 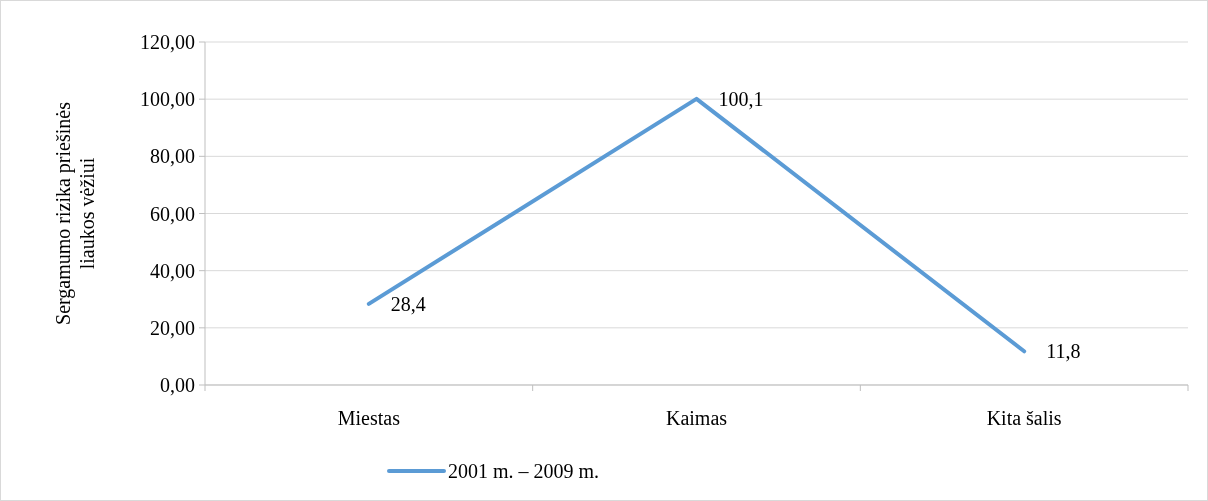 What do you see at coordinates (177, 385) in the screenshot?
I see `y-tick-label: 0,00` at bounding box center [177, 385].